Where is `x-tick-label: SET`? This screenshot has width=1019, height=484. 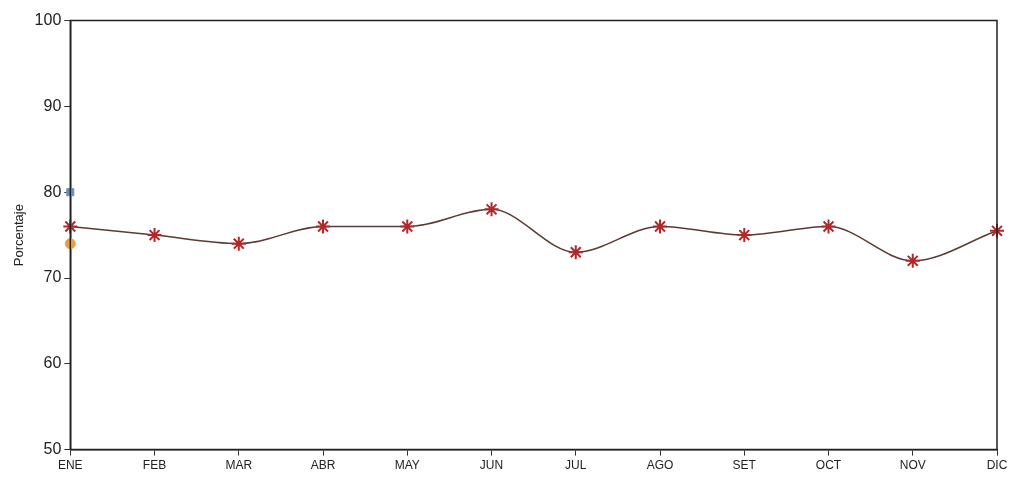
x-tick-label: SET is located at coordinates (744, 465).